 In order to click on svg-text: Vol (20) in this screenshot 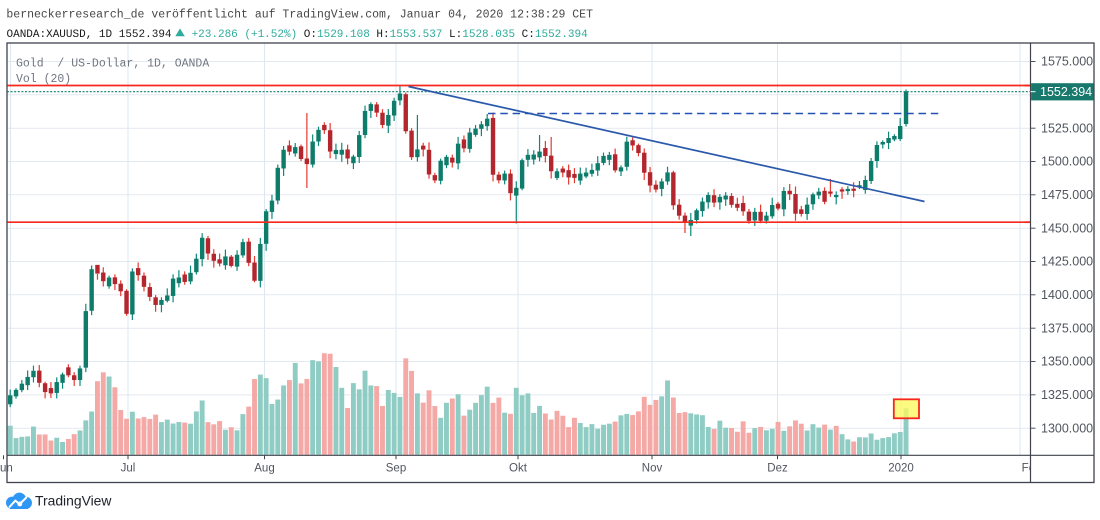, I will do `click(43, 79)`.